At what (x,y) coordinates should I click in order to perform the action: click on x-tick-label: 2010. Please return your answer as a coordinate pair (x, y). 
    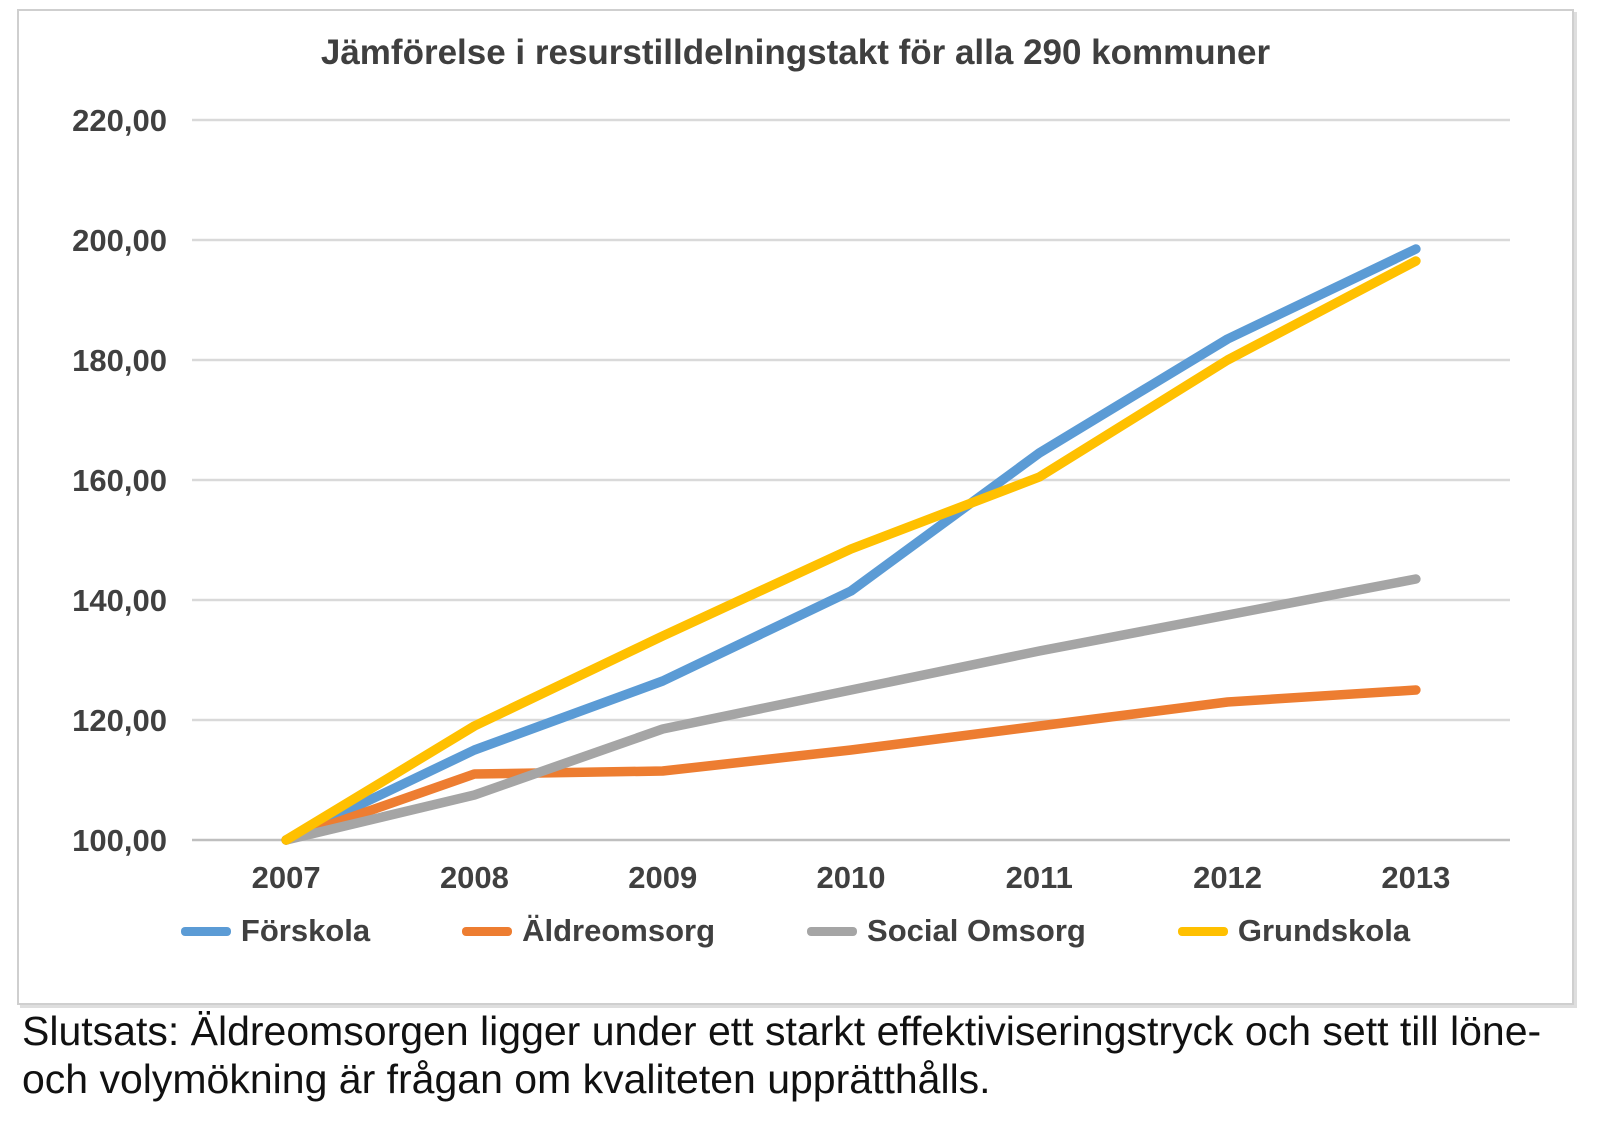
    Looking at the image, I should click on (851, 877).